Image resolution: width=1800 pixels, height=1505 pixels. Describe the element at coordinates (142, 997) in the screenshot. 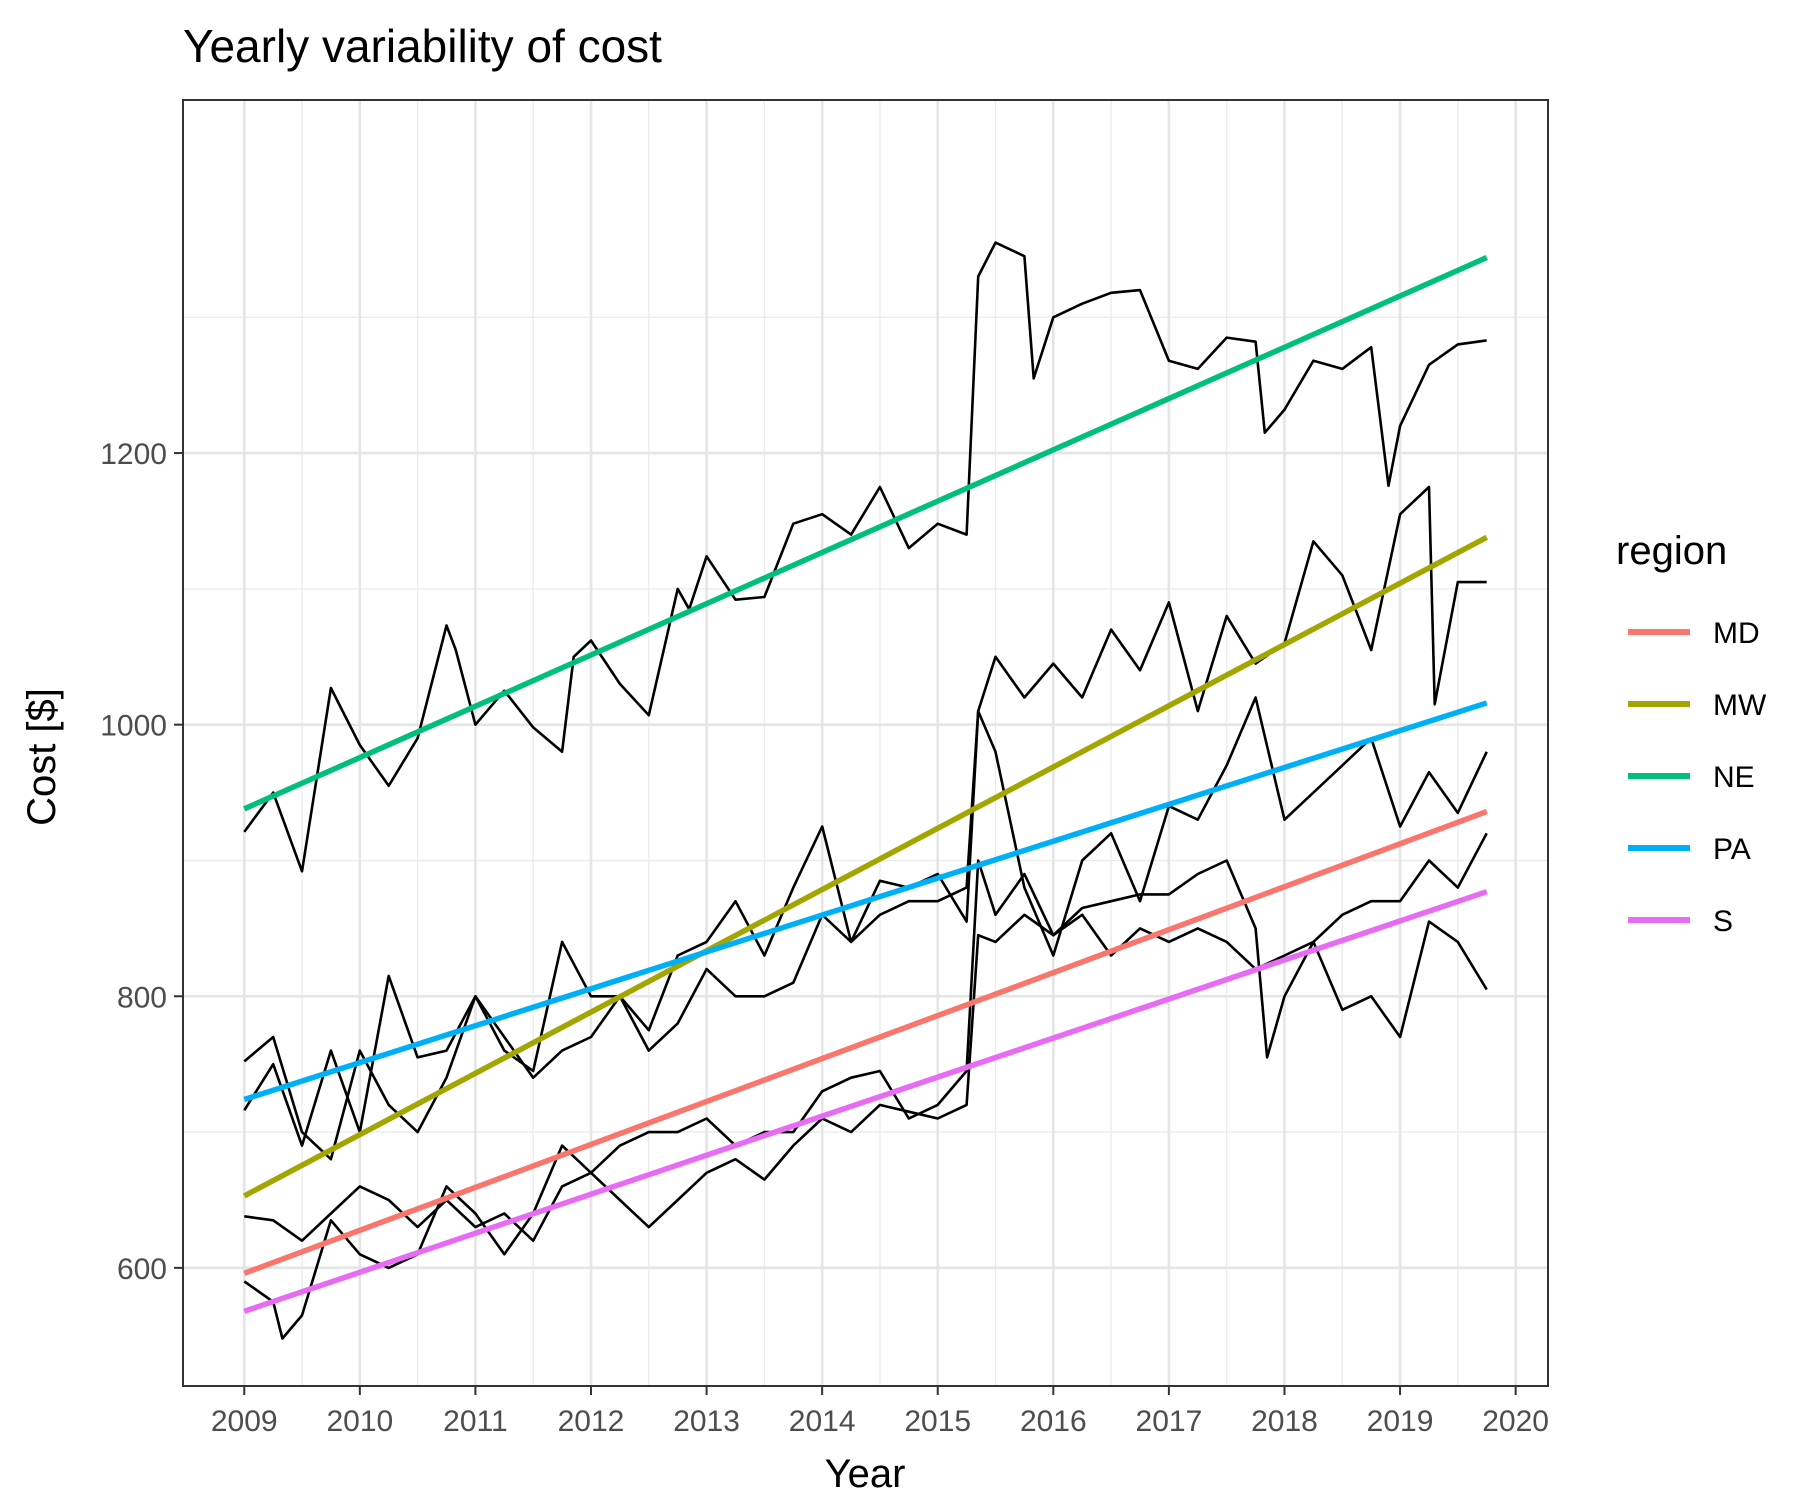

I see `y-tick-label: 800` at that location.